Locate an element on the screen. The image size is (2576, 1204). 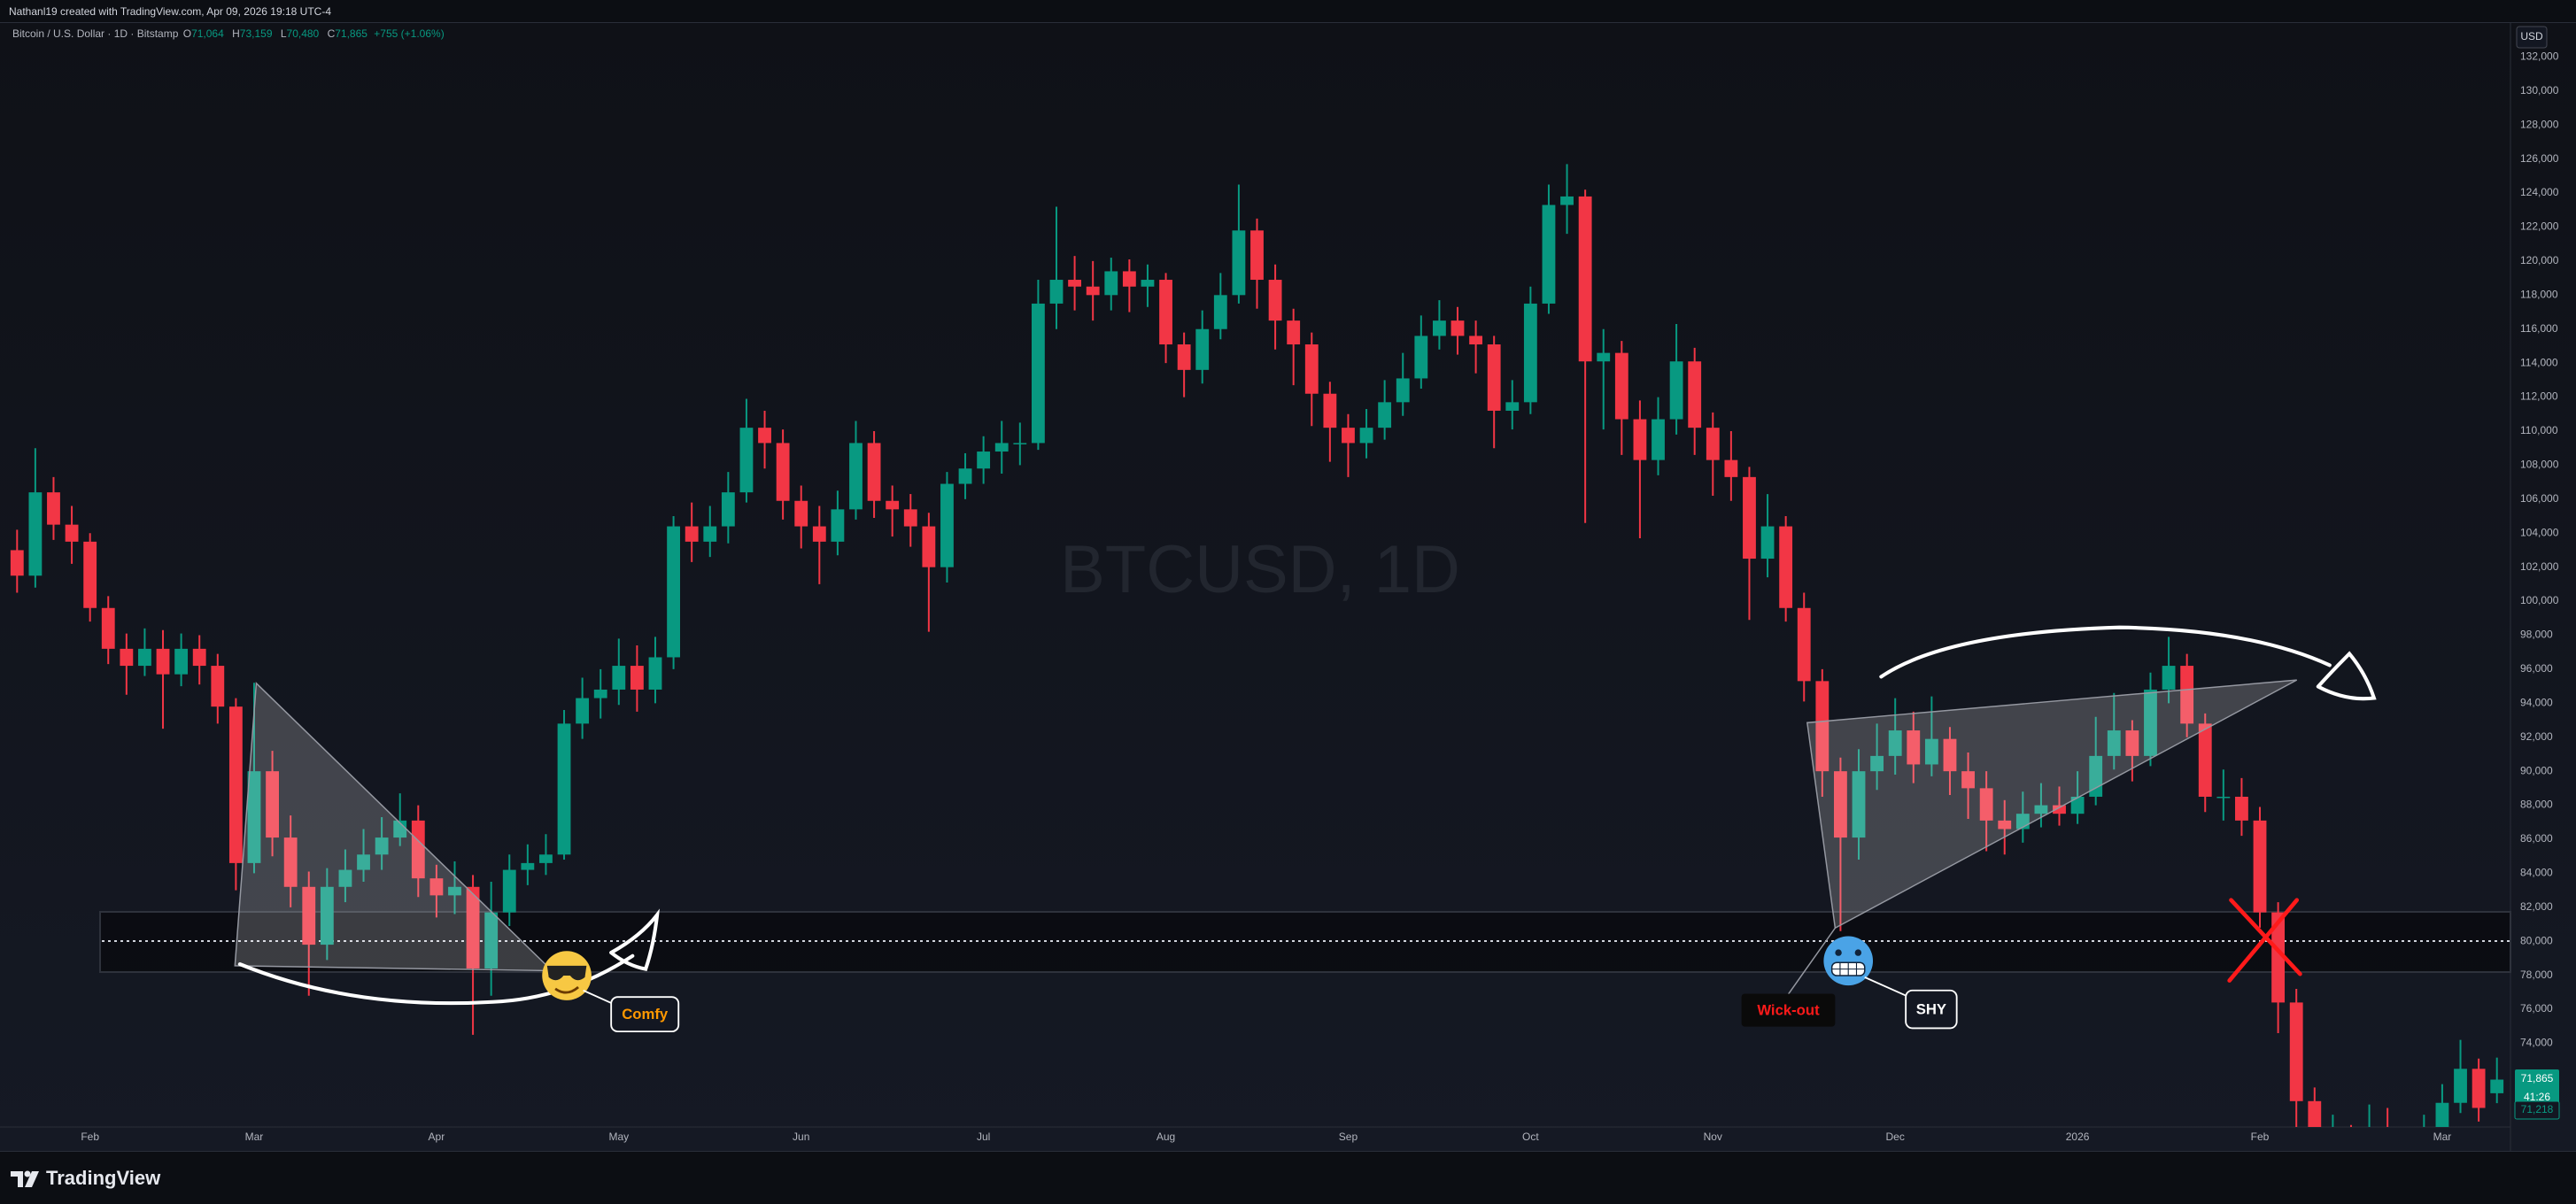
bar-countdown: 41:26 is located at coordinates (2537, 1097).